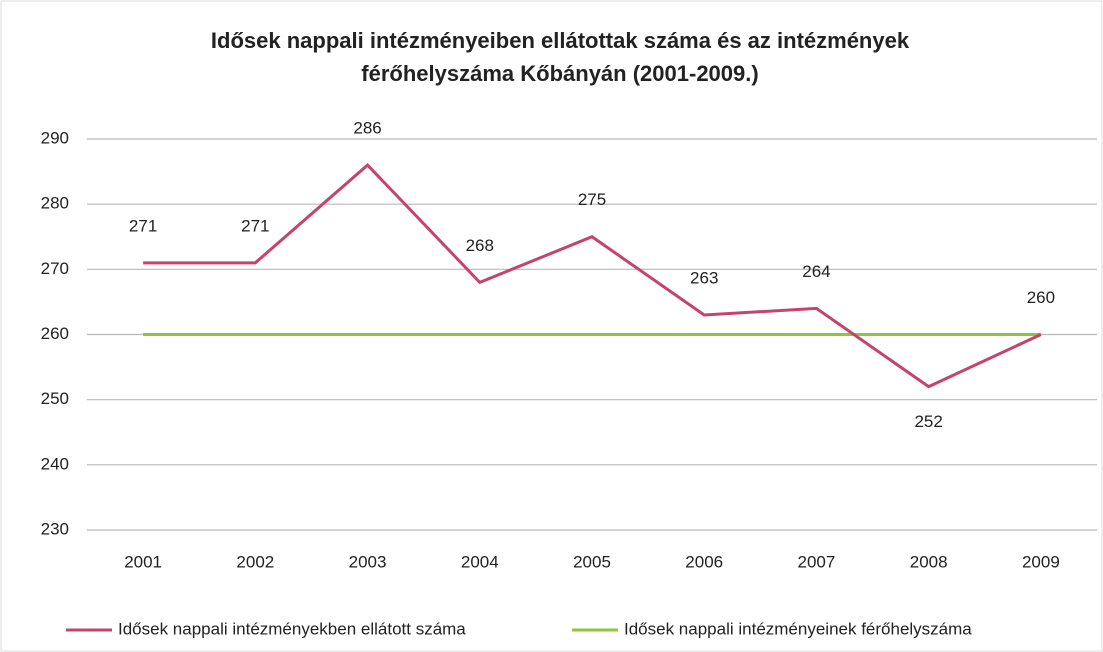 Image resolution: width=1103 pixels, height=652 pixels. I want to click on x-tick-label: 2005, so click(592, 561).